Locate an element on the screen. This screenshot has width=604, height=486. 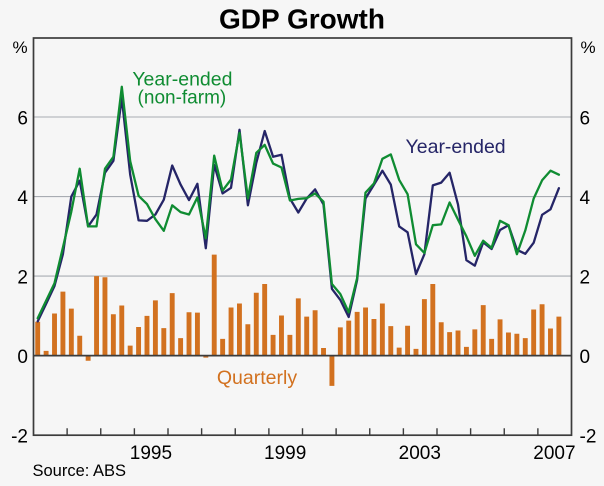
svg-text: (non-farm) is located at coordinates (182, 98).